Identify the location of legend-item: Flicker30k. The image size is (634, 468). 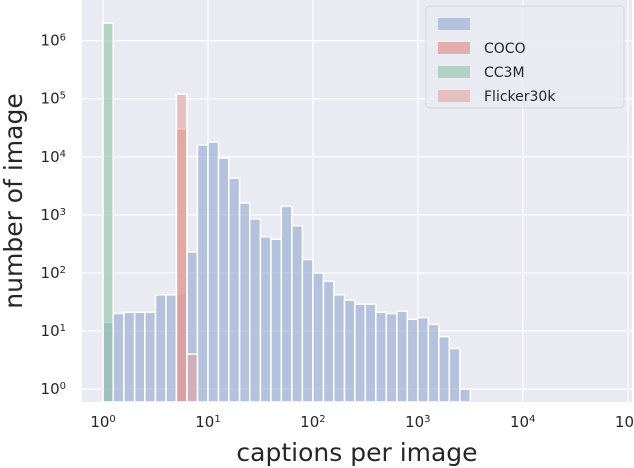
(497, 97).